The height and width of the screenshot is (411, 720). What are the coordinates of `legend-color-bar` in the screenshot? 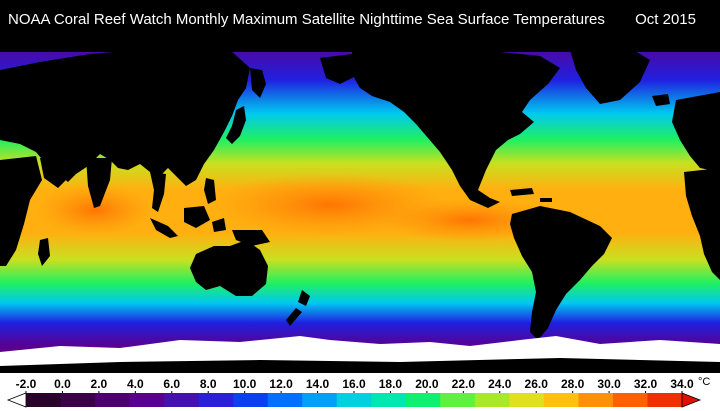 It's located at (354, 399).